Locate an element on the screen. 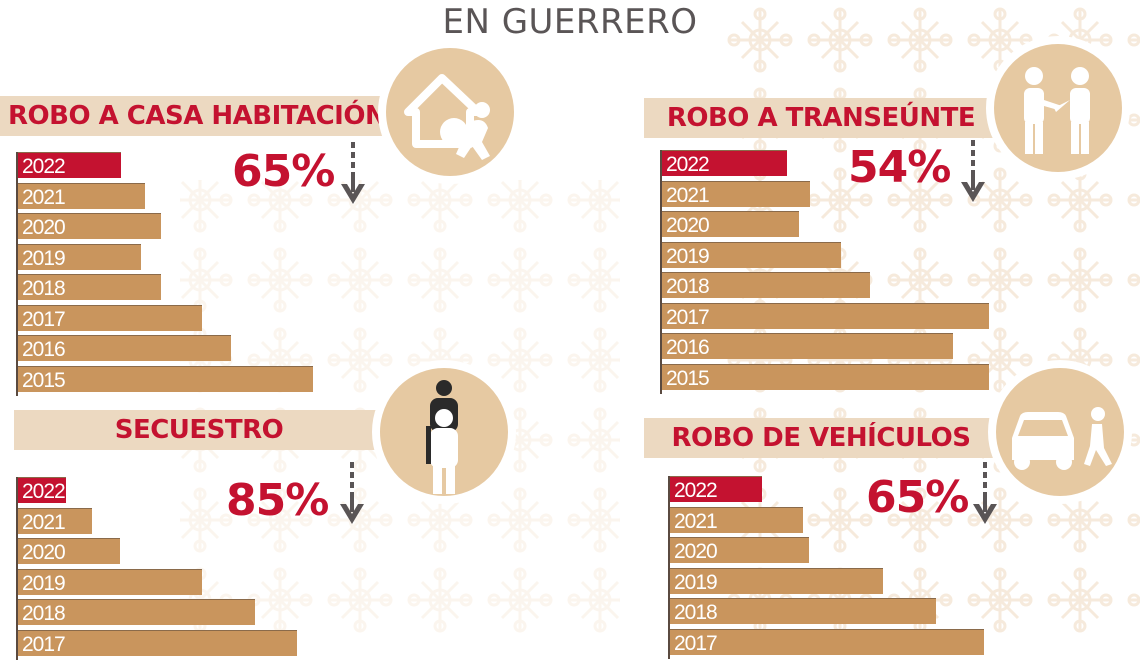  kidnapping-icon is located at coordinates (442, 437).